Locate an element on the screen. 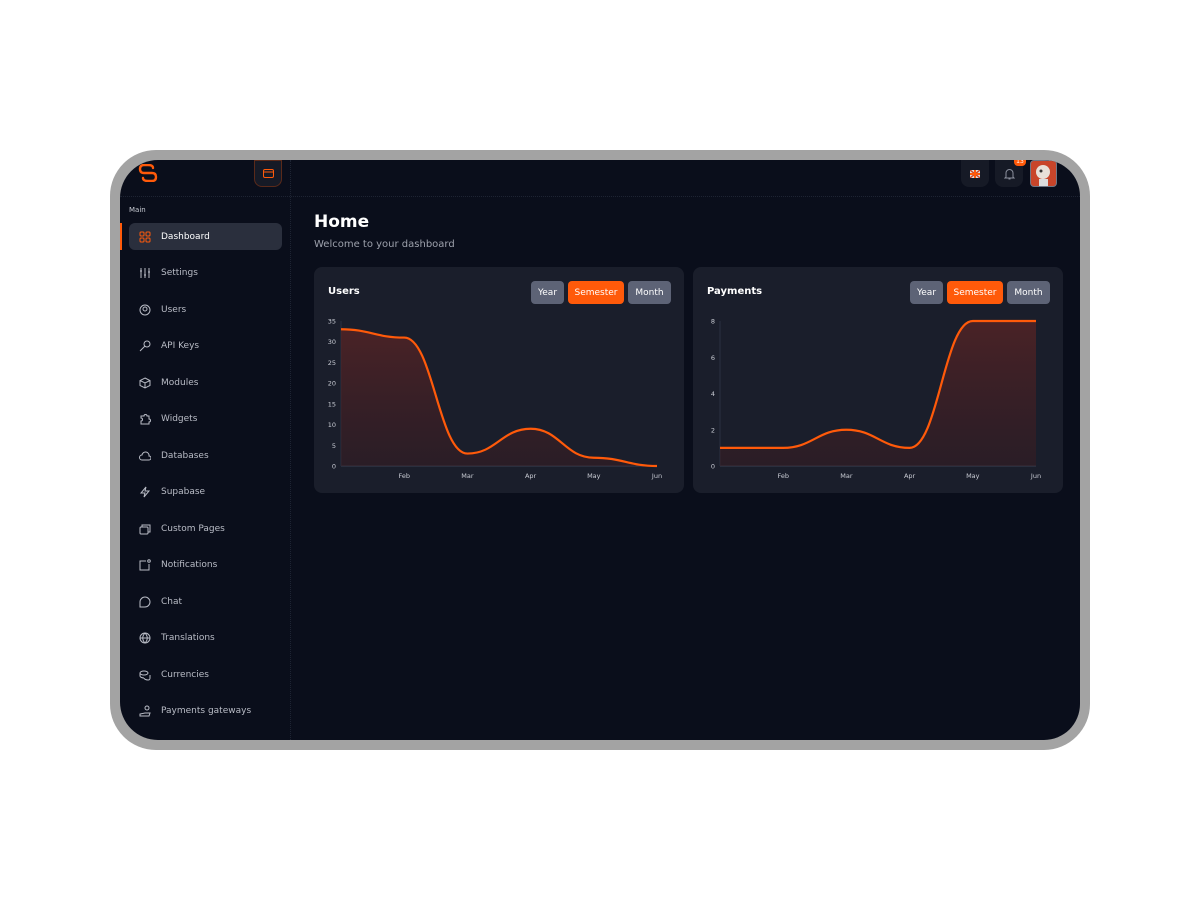 This screenshot has height=900, width=1200. y-tick-label: 5 is located at coordinates (334, 446).